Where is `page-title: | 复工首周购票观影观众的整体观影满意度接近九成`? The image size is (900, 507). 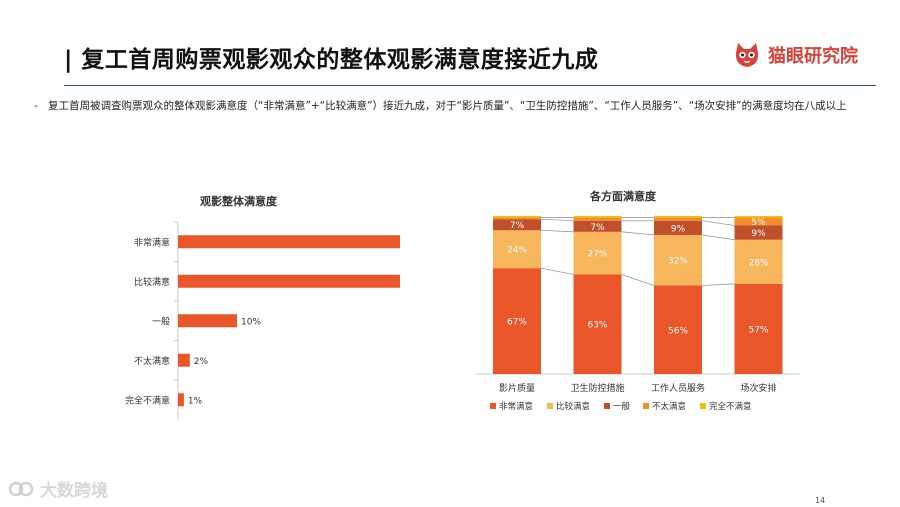
page-title: | 复工首周购票观影观众的整体观影满意度接近九成 is located at coordinates (331, 60).